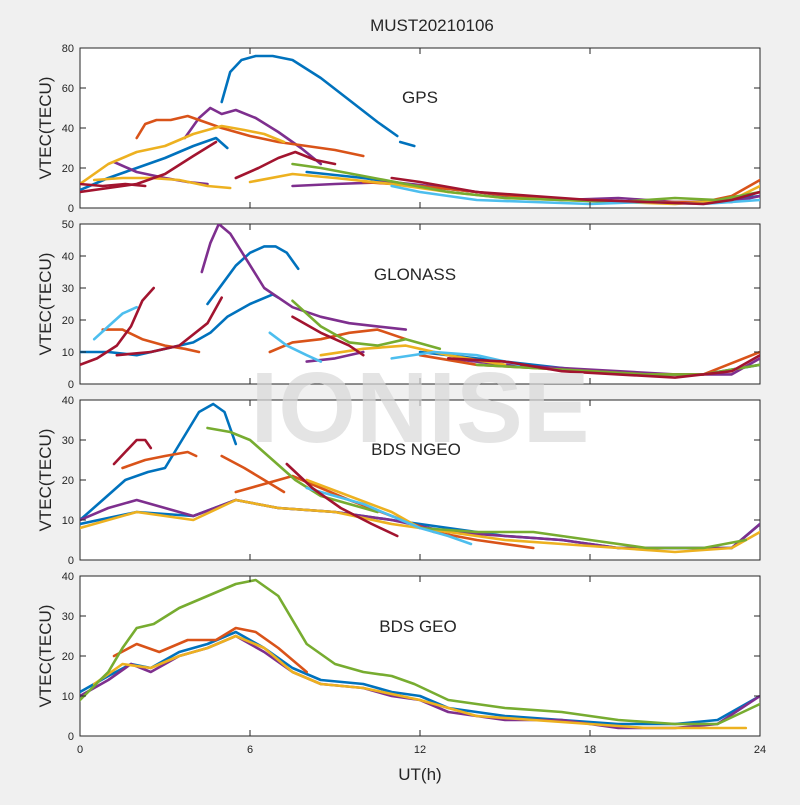 The height and width of the screenshot is (805, 800). I want to click on y-tick-label: 50, so click(68, 225).